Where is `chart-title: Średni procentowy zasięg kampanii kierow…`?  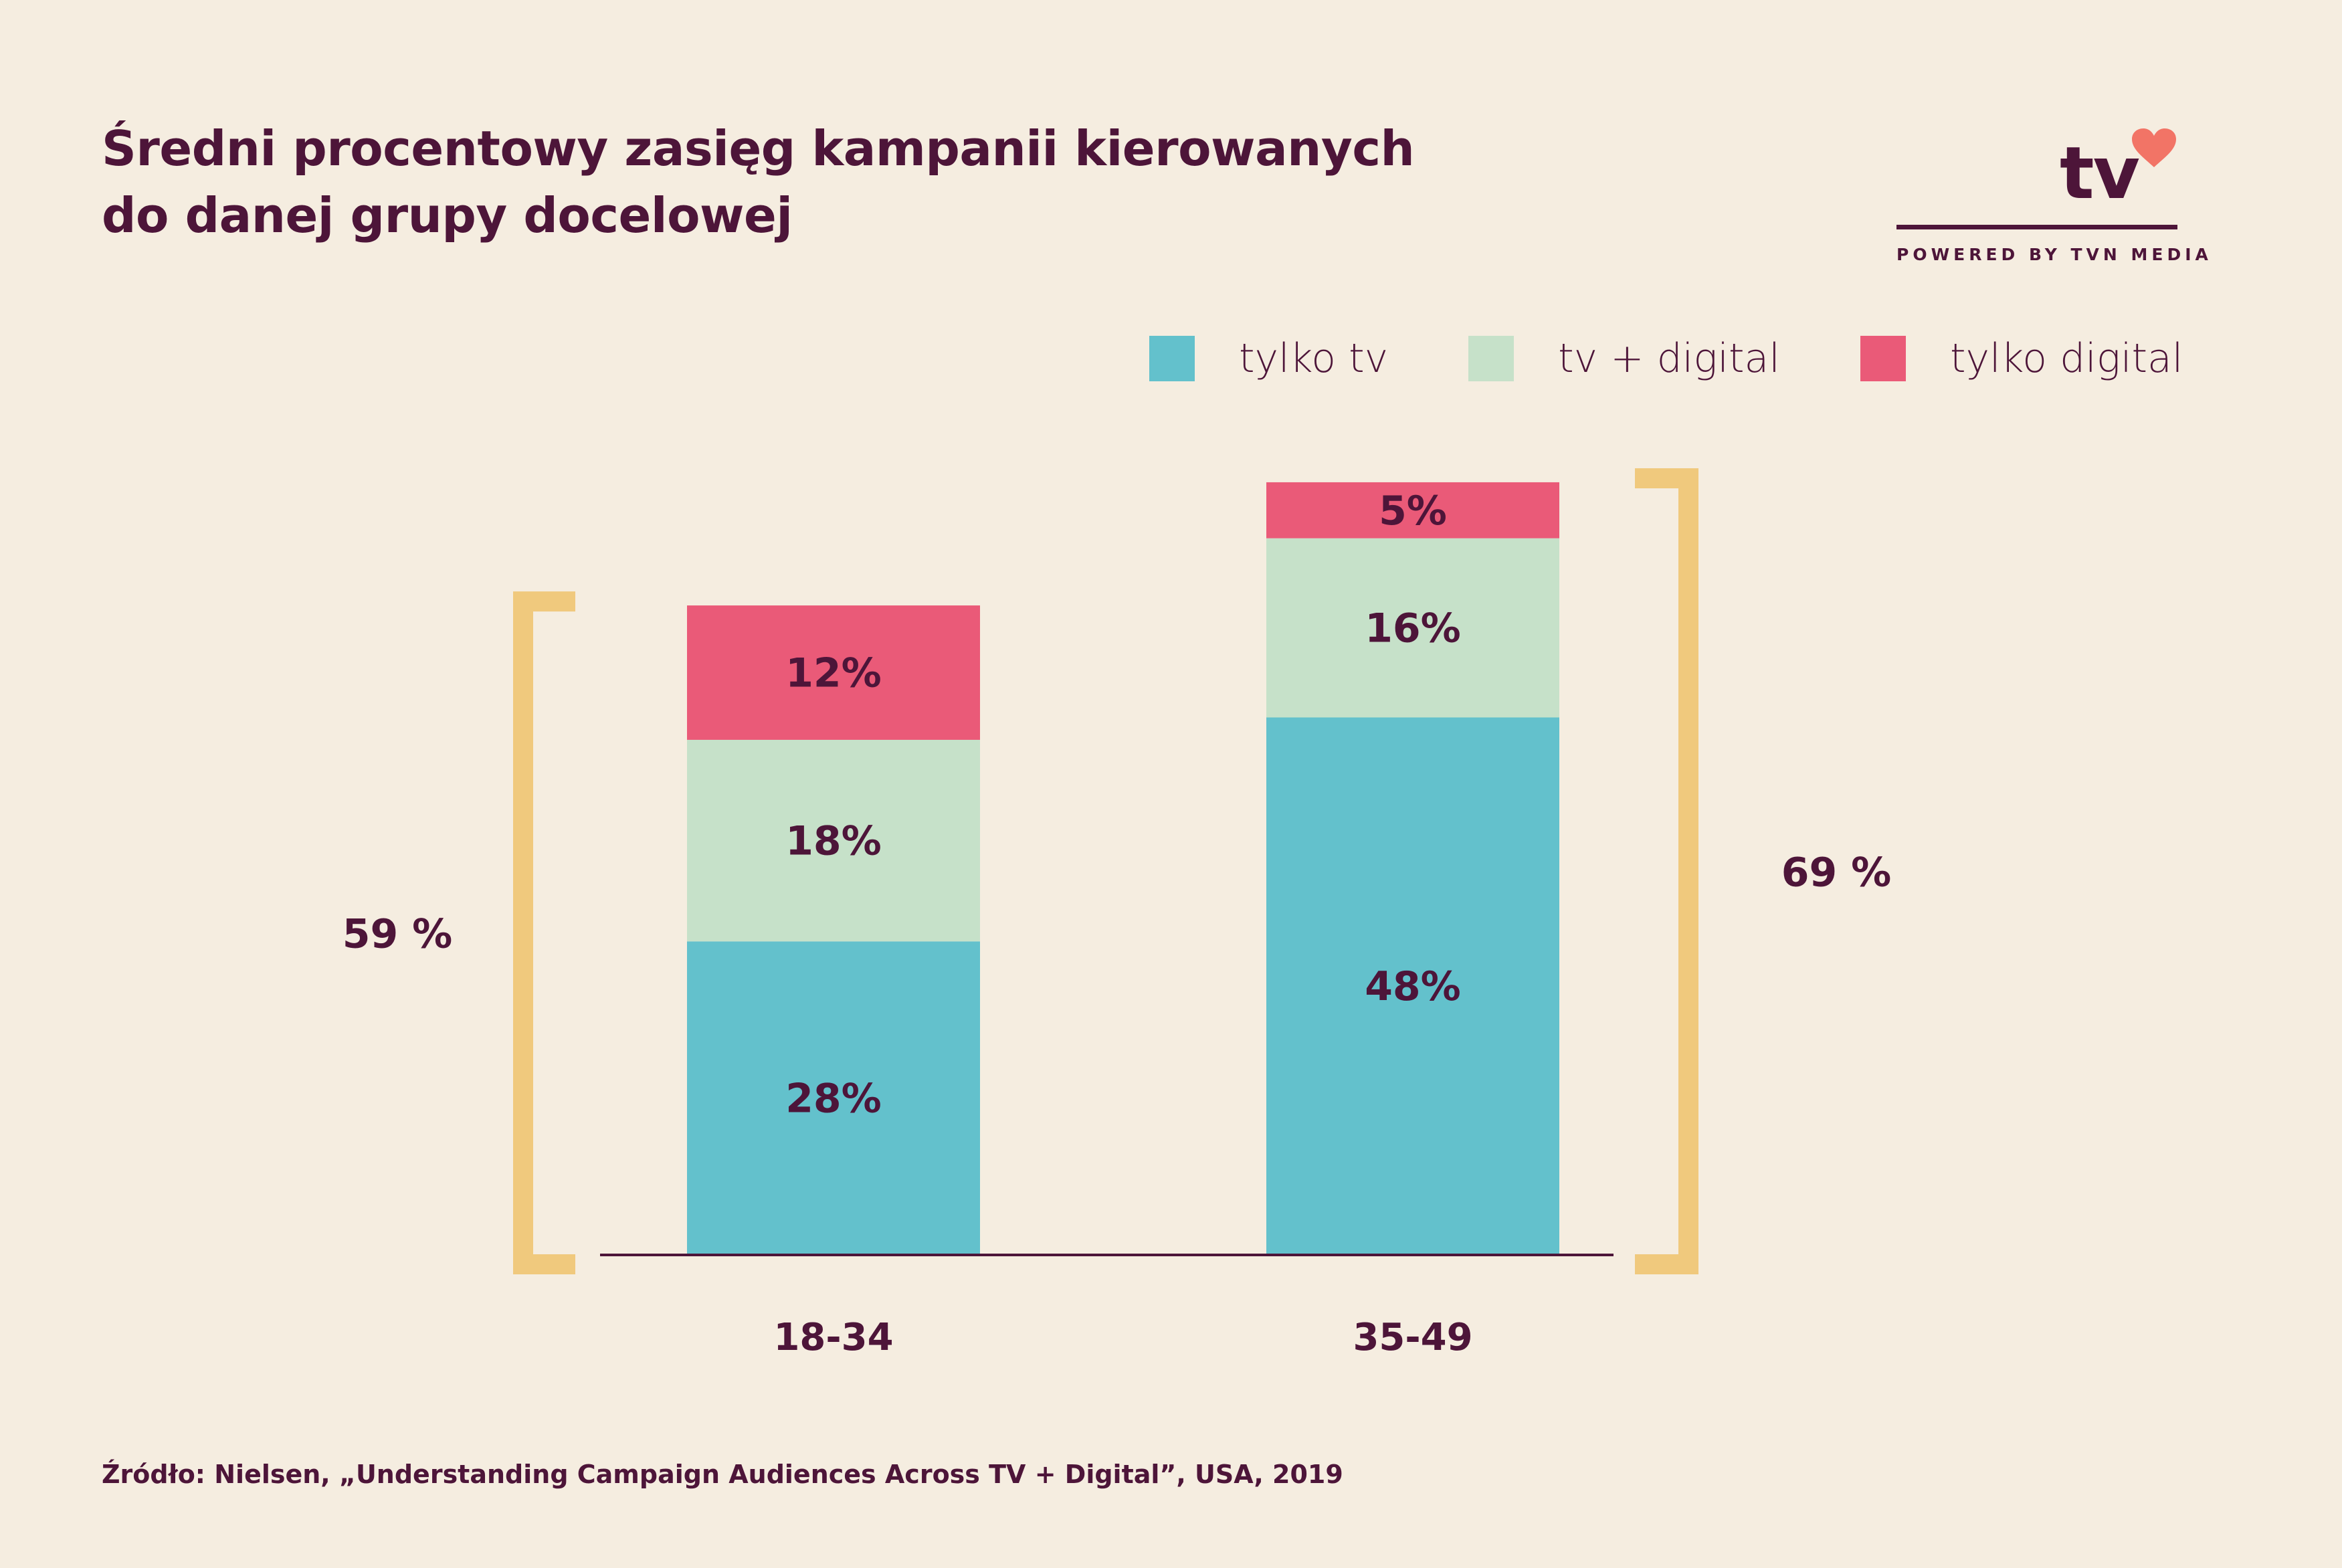 chart-title: Średni procentowy zasięg kampanii kierow… is located at coordinates (759, 182).